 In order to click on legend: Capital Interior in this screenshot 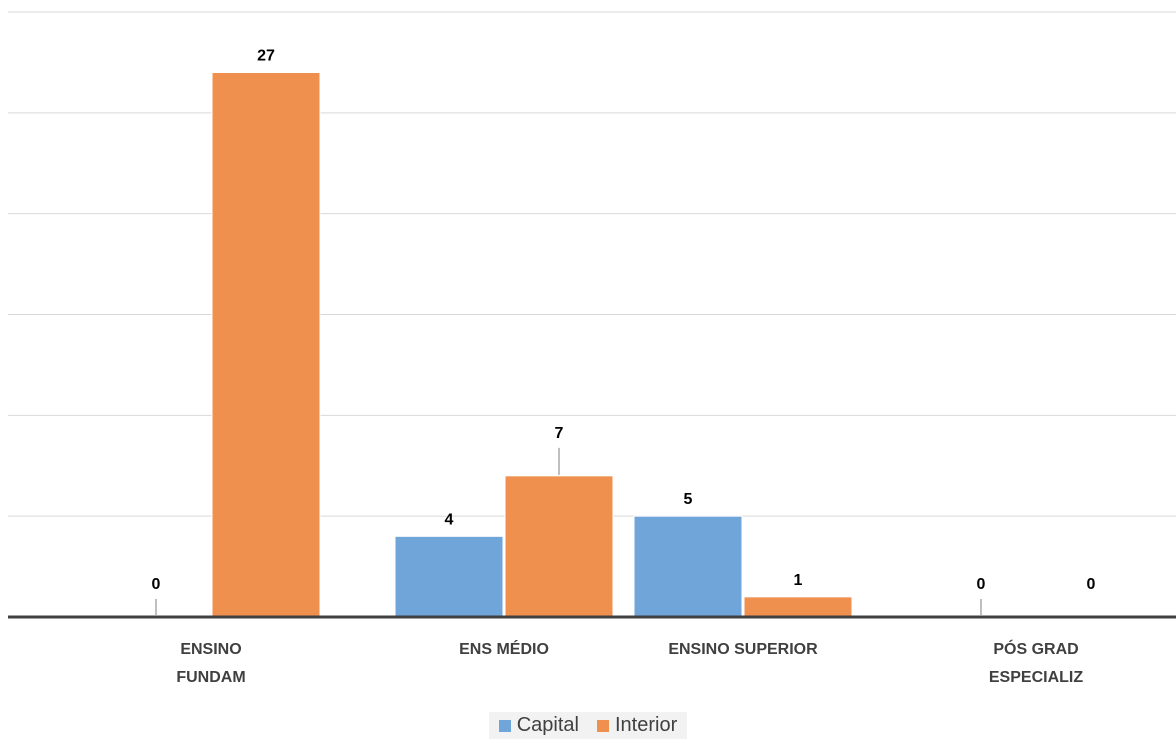, I will do `click(588, 725)`.